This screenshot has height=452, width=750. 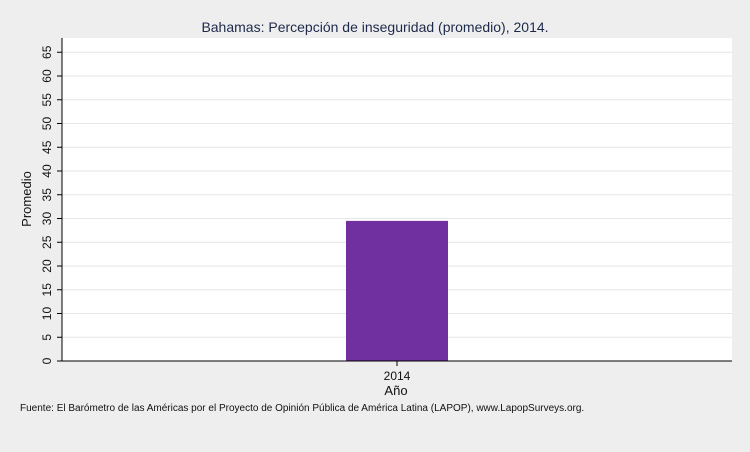 What do you see at coordinates (47, 171) in the screenshot?
I see `y-tick-label: 40` at bounding box center [47, 171].